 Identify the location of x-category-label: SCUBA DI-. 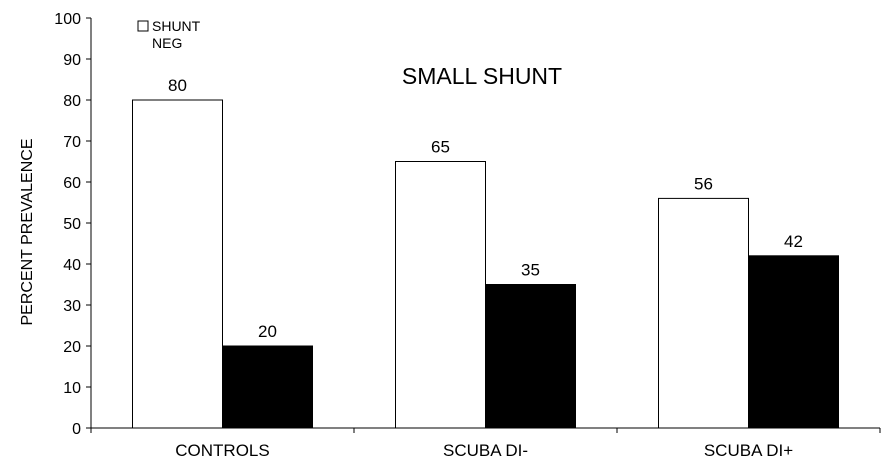
(485, 450).